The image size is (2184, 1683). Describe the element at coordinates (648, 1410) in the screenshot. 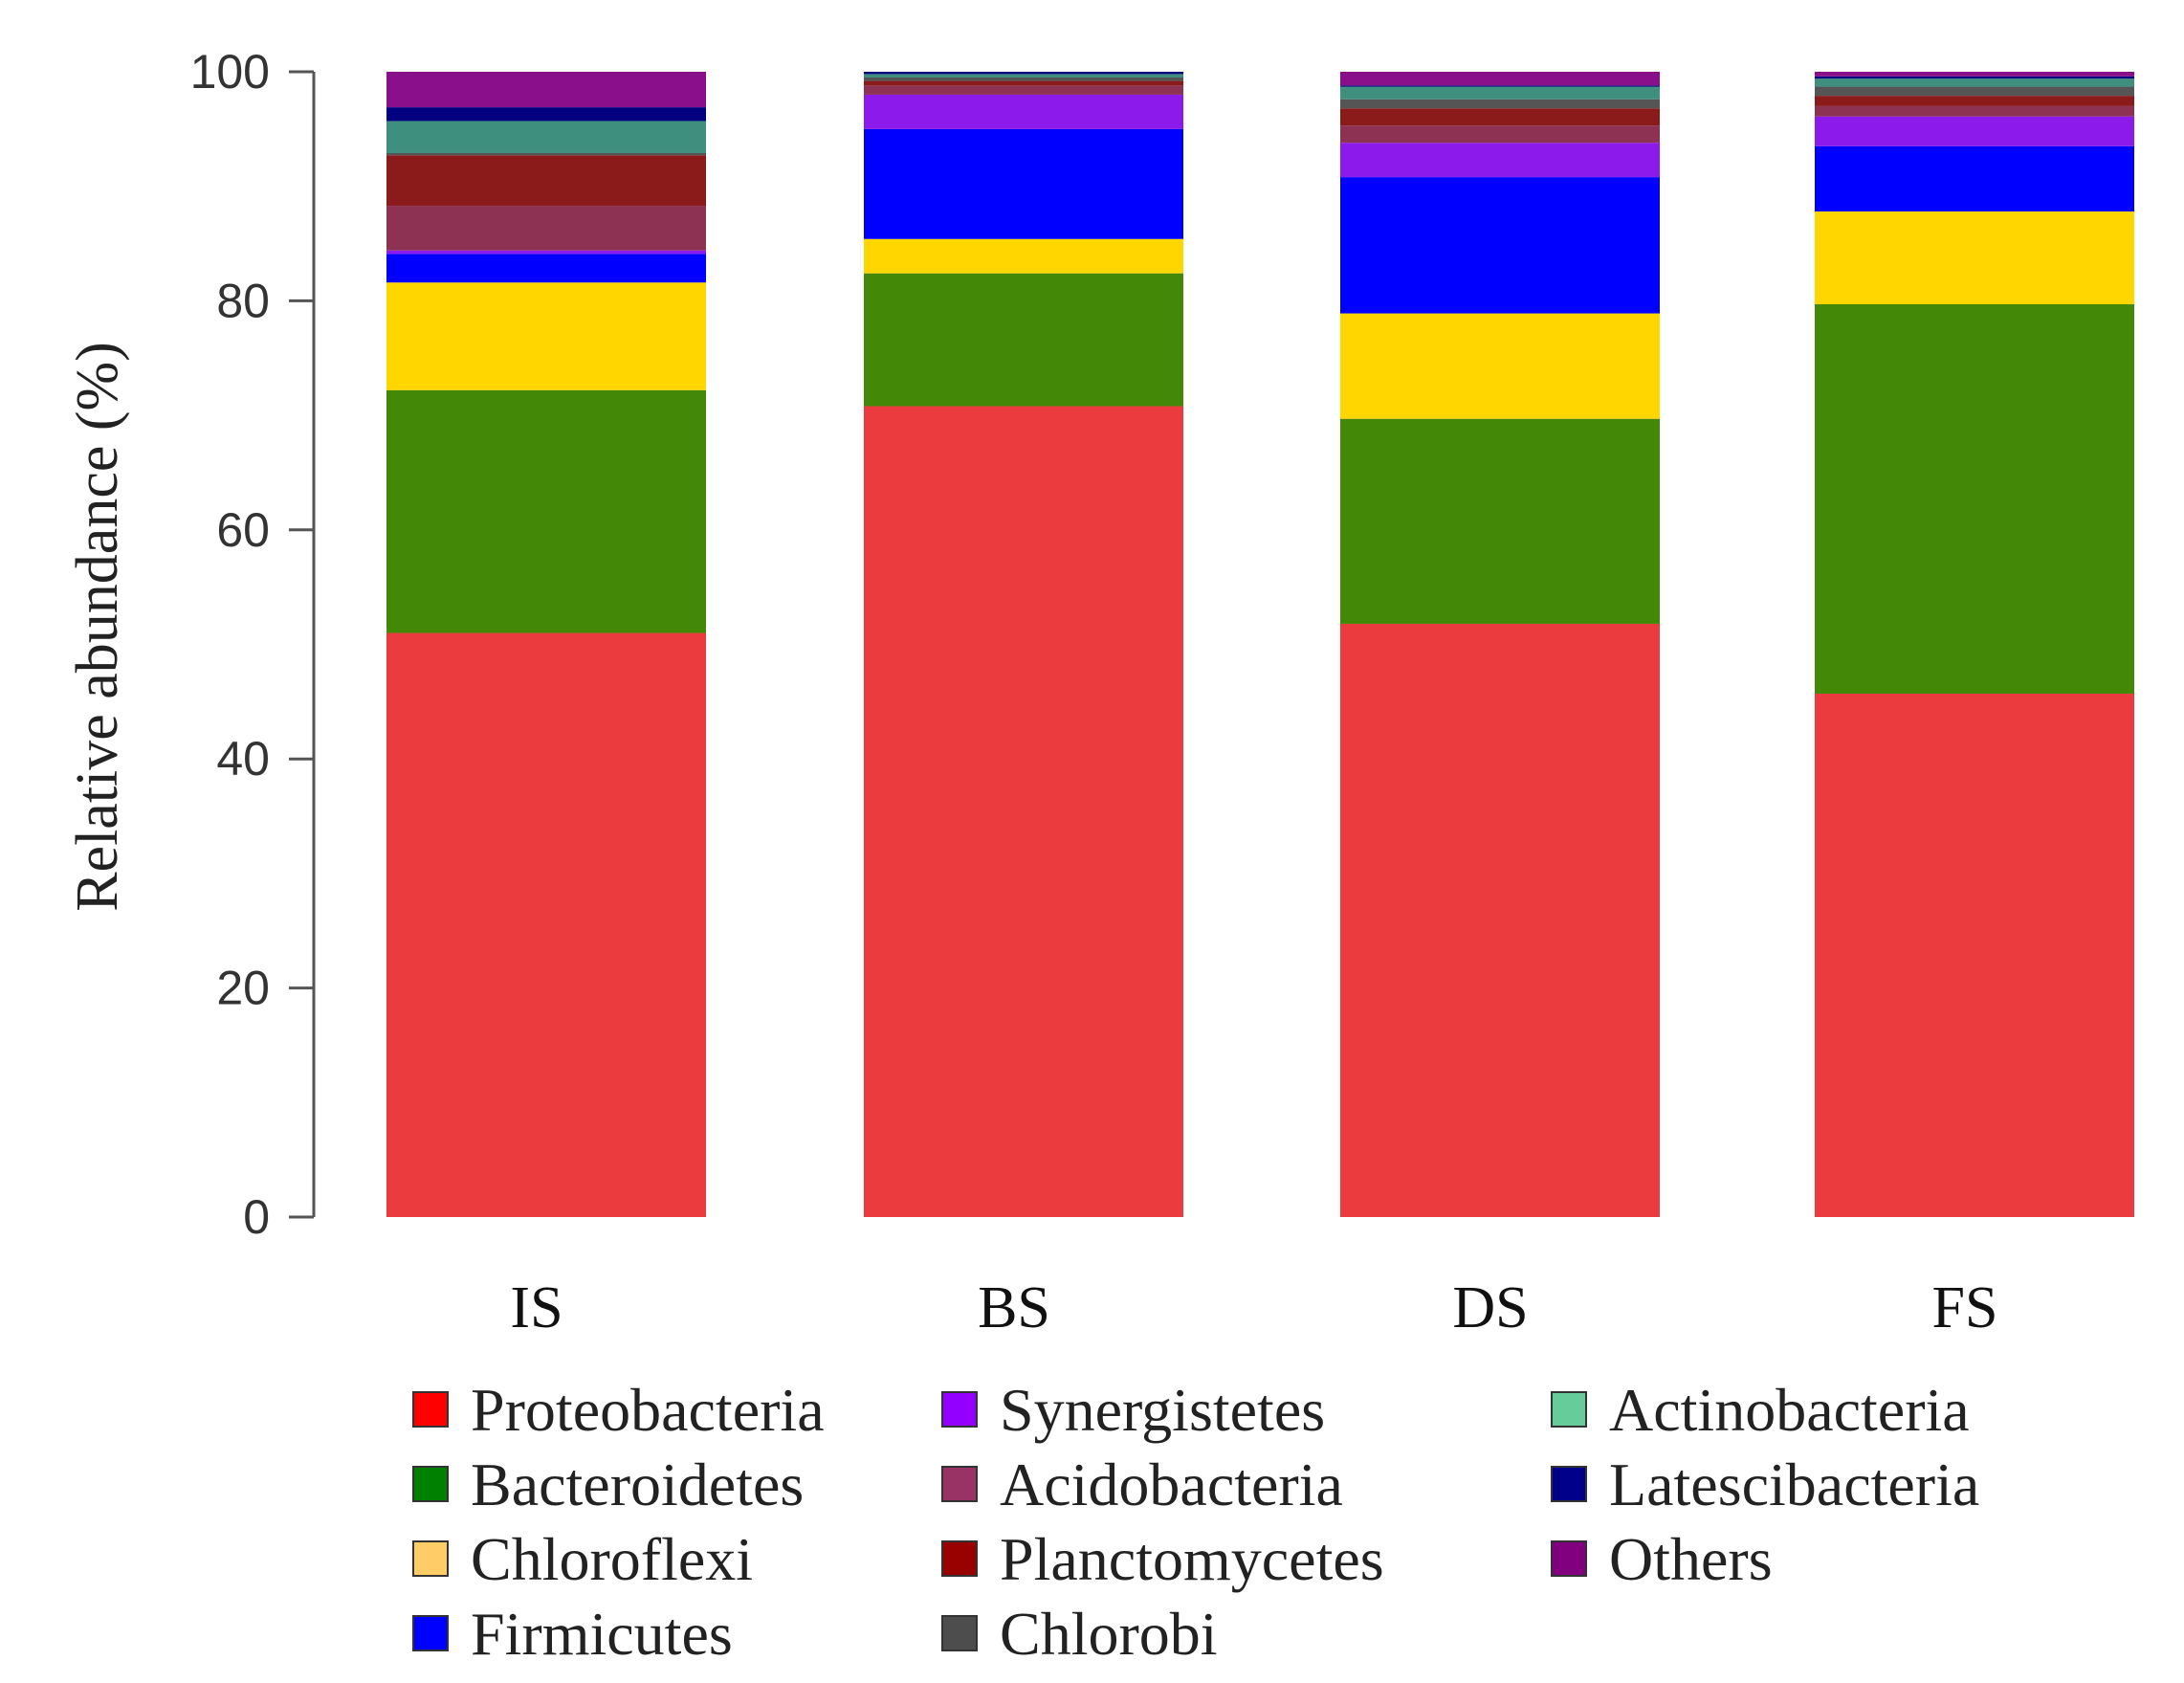

I see `legend-label: Proteobacteria` at that location.